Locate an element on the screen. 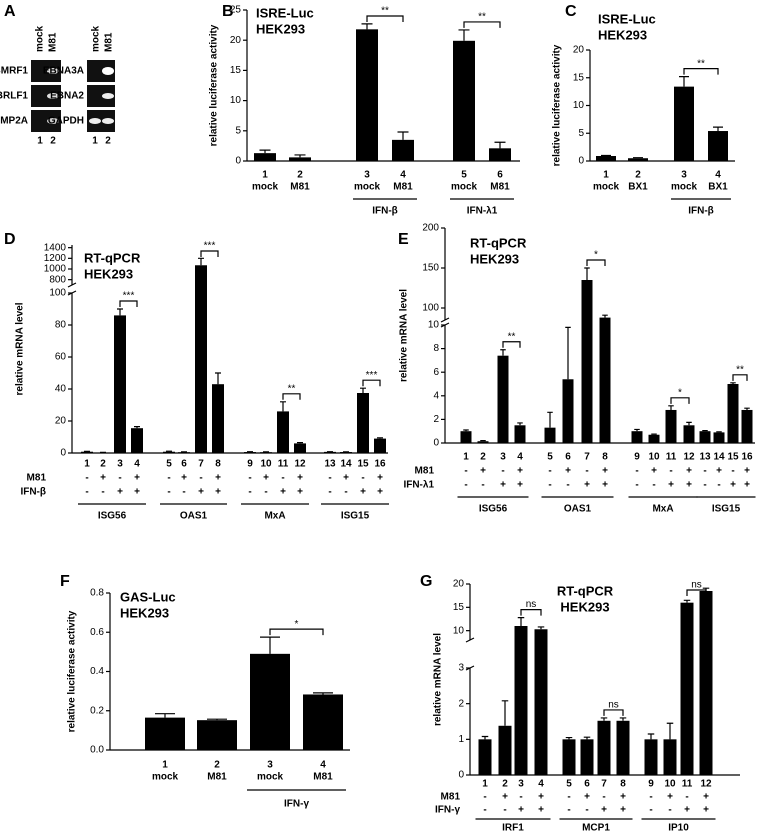 The height and width of the screenshot is (834, 760). x-tick-label: 1 is located at coordinates (466, 457).